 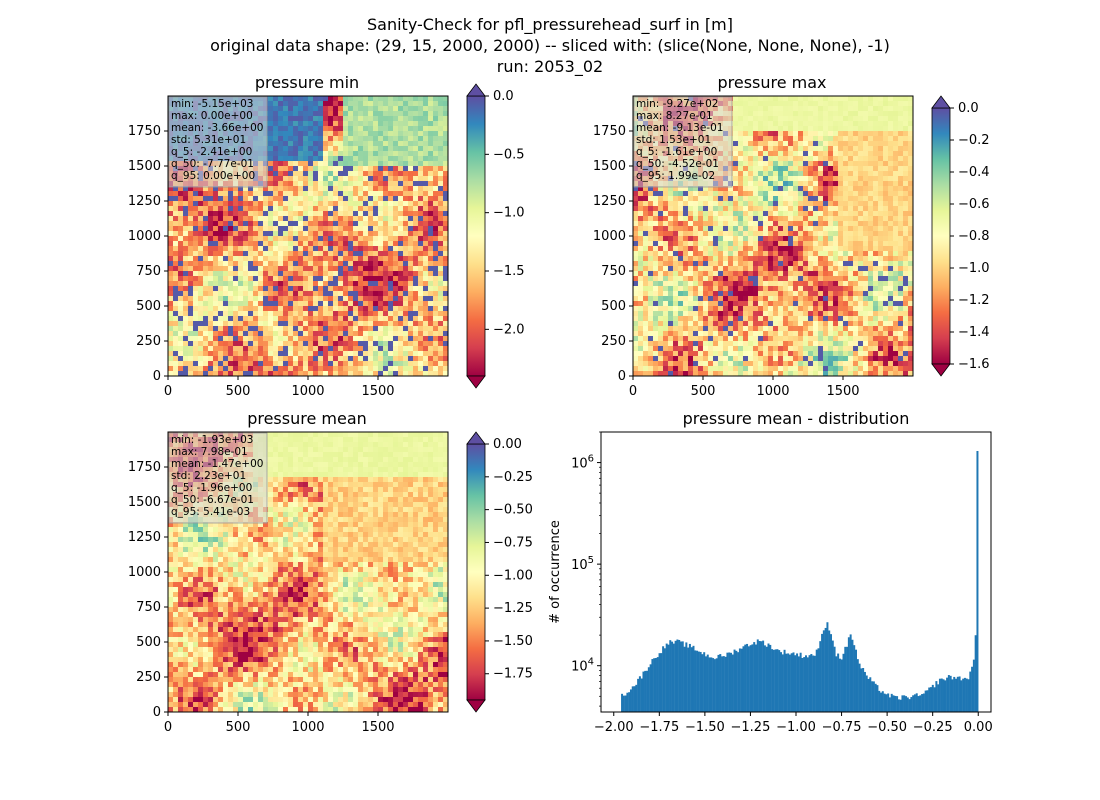 What do you see at coordinates (307, 82) in the screenshot?
I see `panel-title-pressure-min: pressure min` at bounding box center [307, 82].